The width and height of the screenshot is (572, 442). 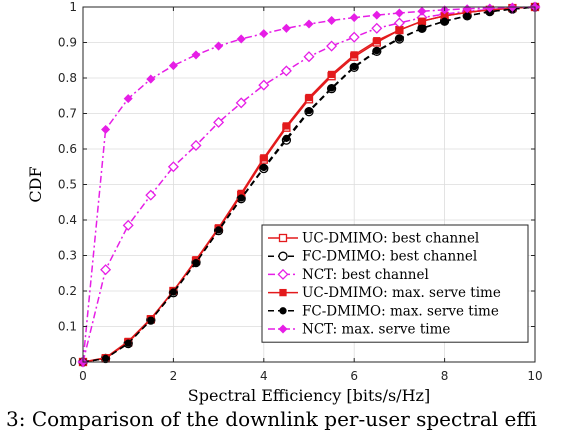 I want to click on y-tick-label: 0.4, so click(x=67, y=220).